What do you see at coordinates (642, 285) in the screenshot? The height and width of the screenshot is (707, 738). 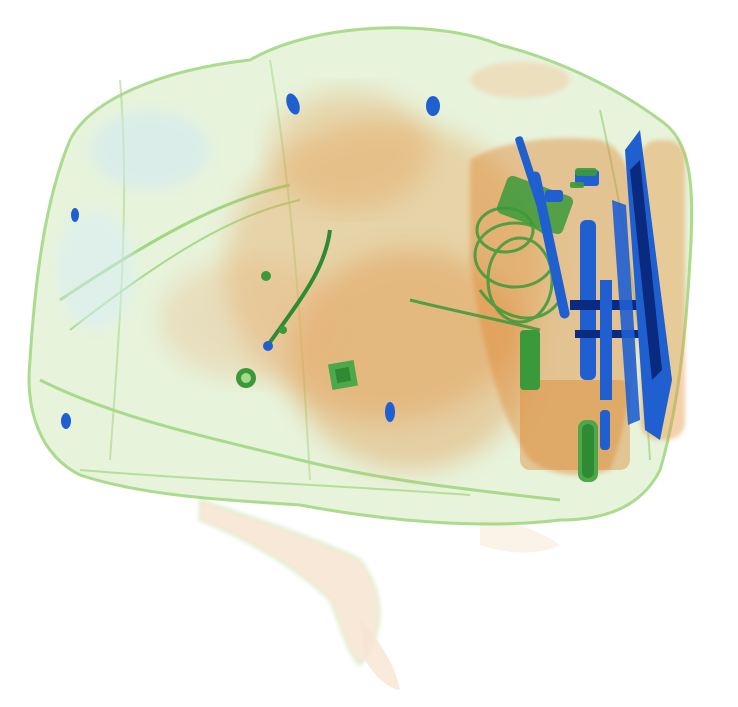 I see `blade` at bounding box center [642, 285].